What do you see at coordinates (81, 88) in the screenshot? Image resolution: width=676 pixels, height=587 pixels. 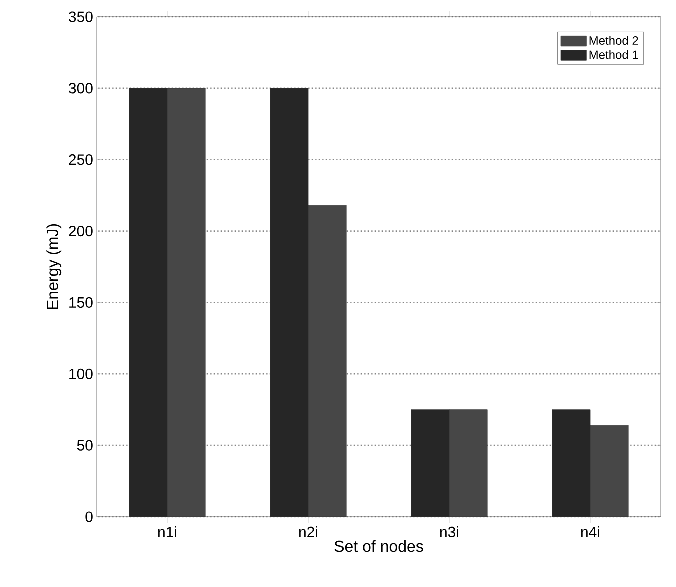 I see `y-tick-label: 300` at bounding box center [81, 88].